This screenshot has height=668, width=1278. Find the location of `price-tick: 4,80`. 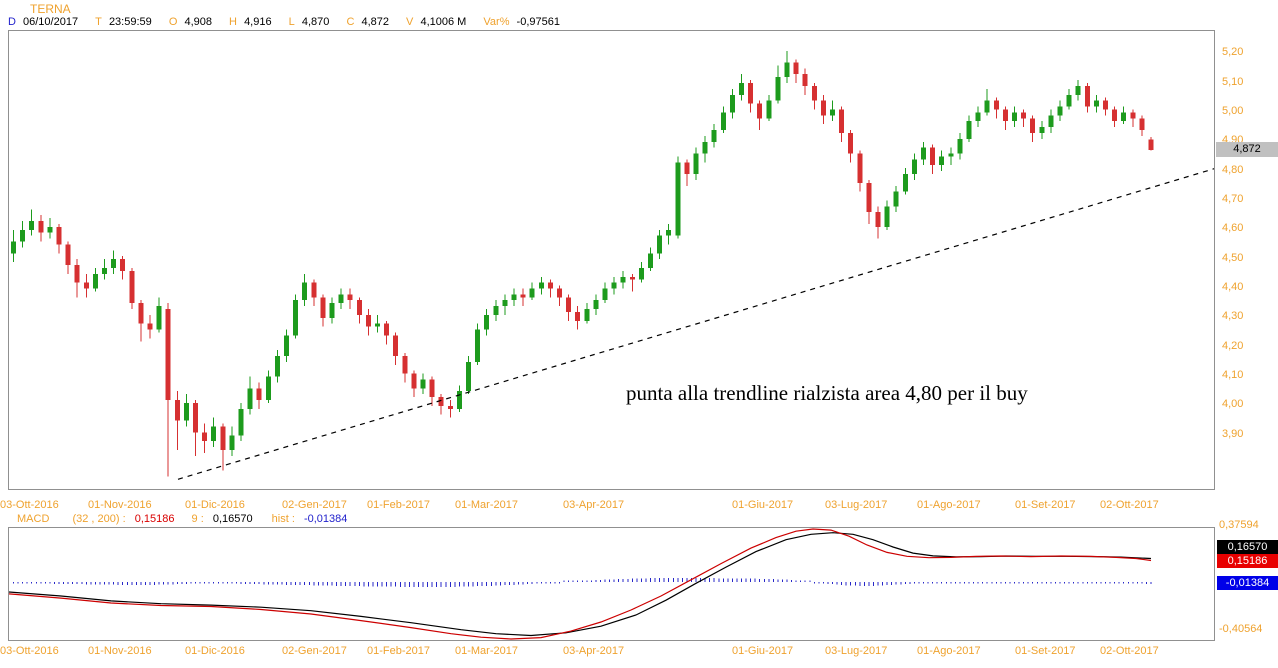

price-tick: 4,80 is located at coordinates (1233, 169).